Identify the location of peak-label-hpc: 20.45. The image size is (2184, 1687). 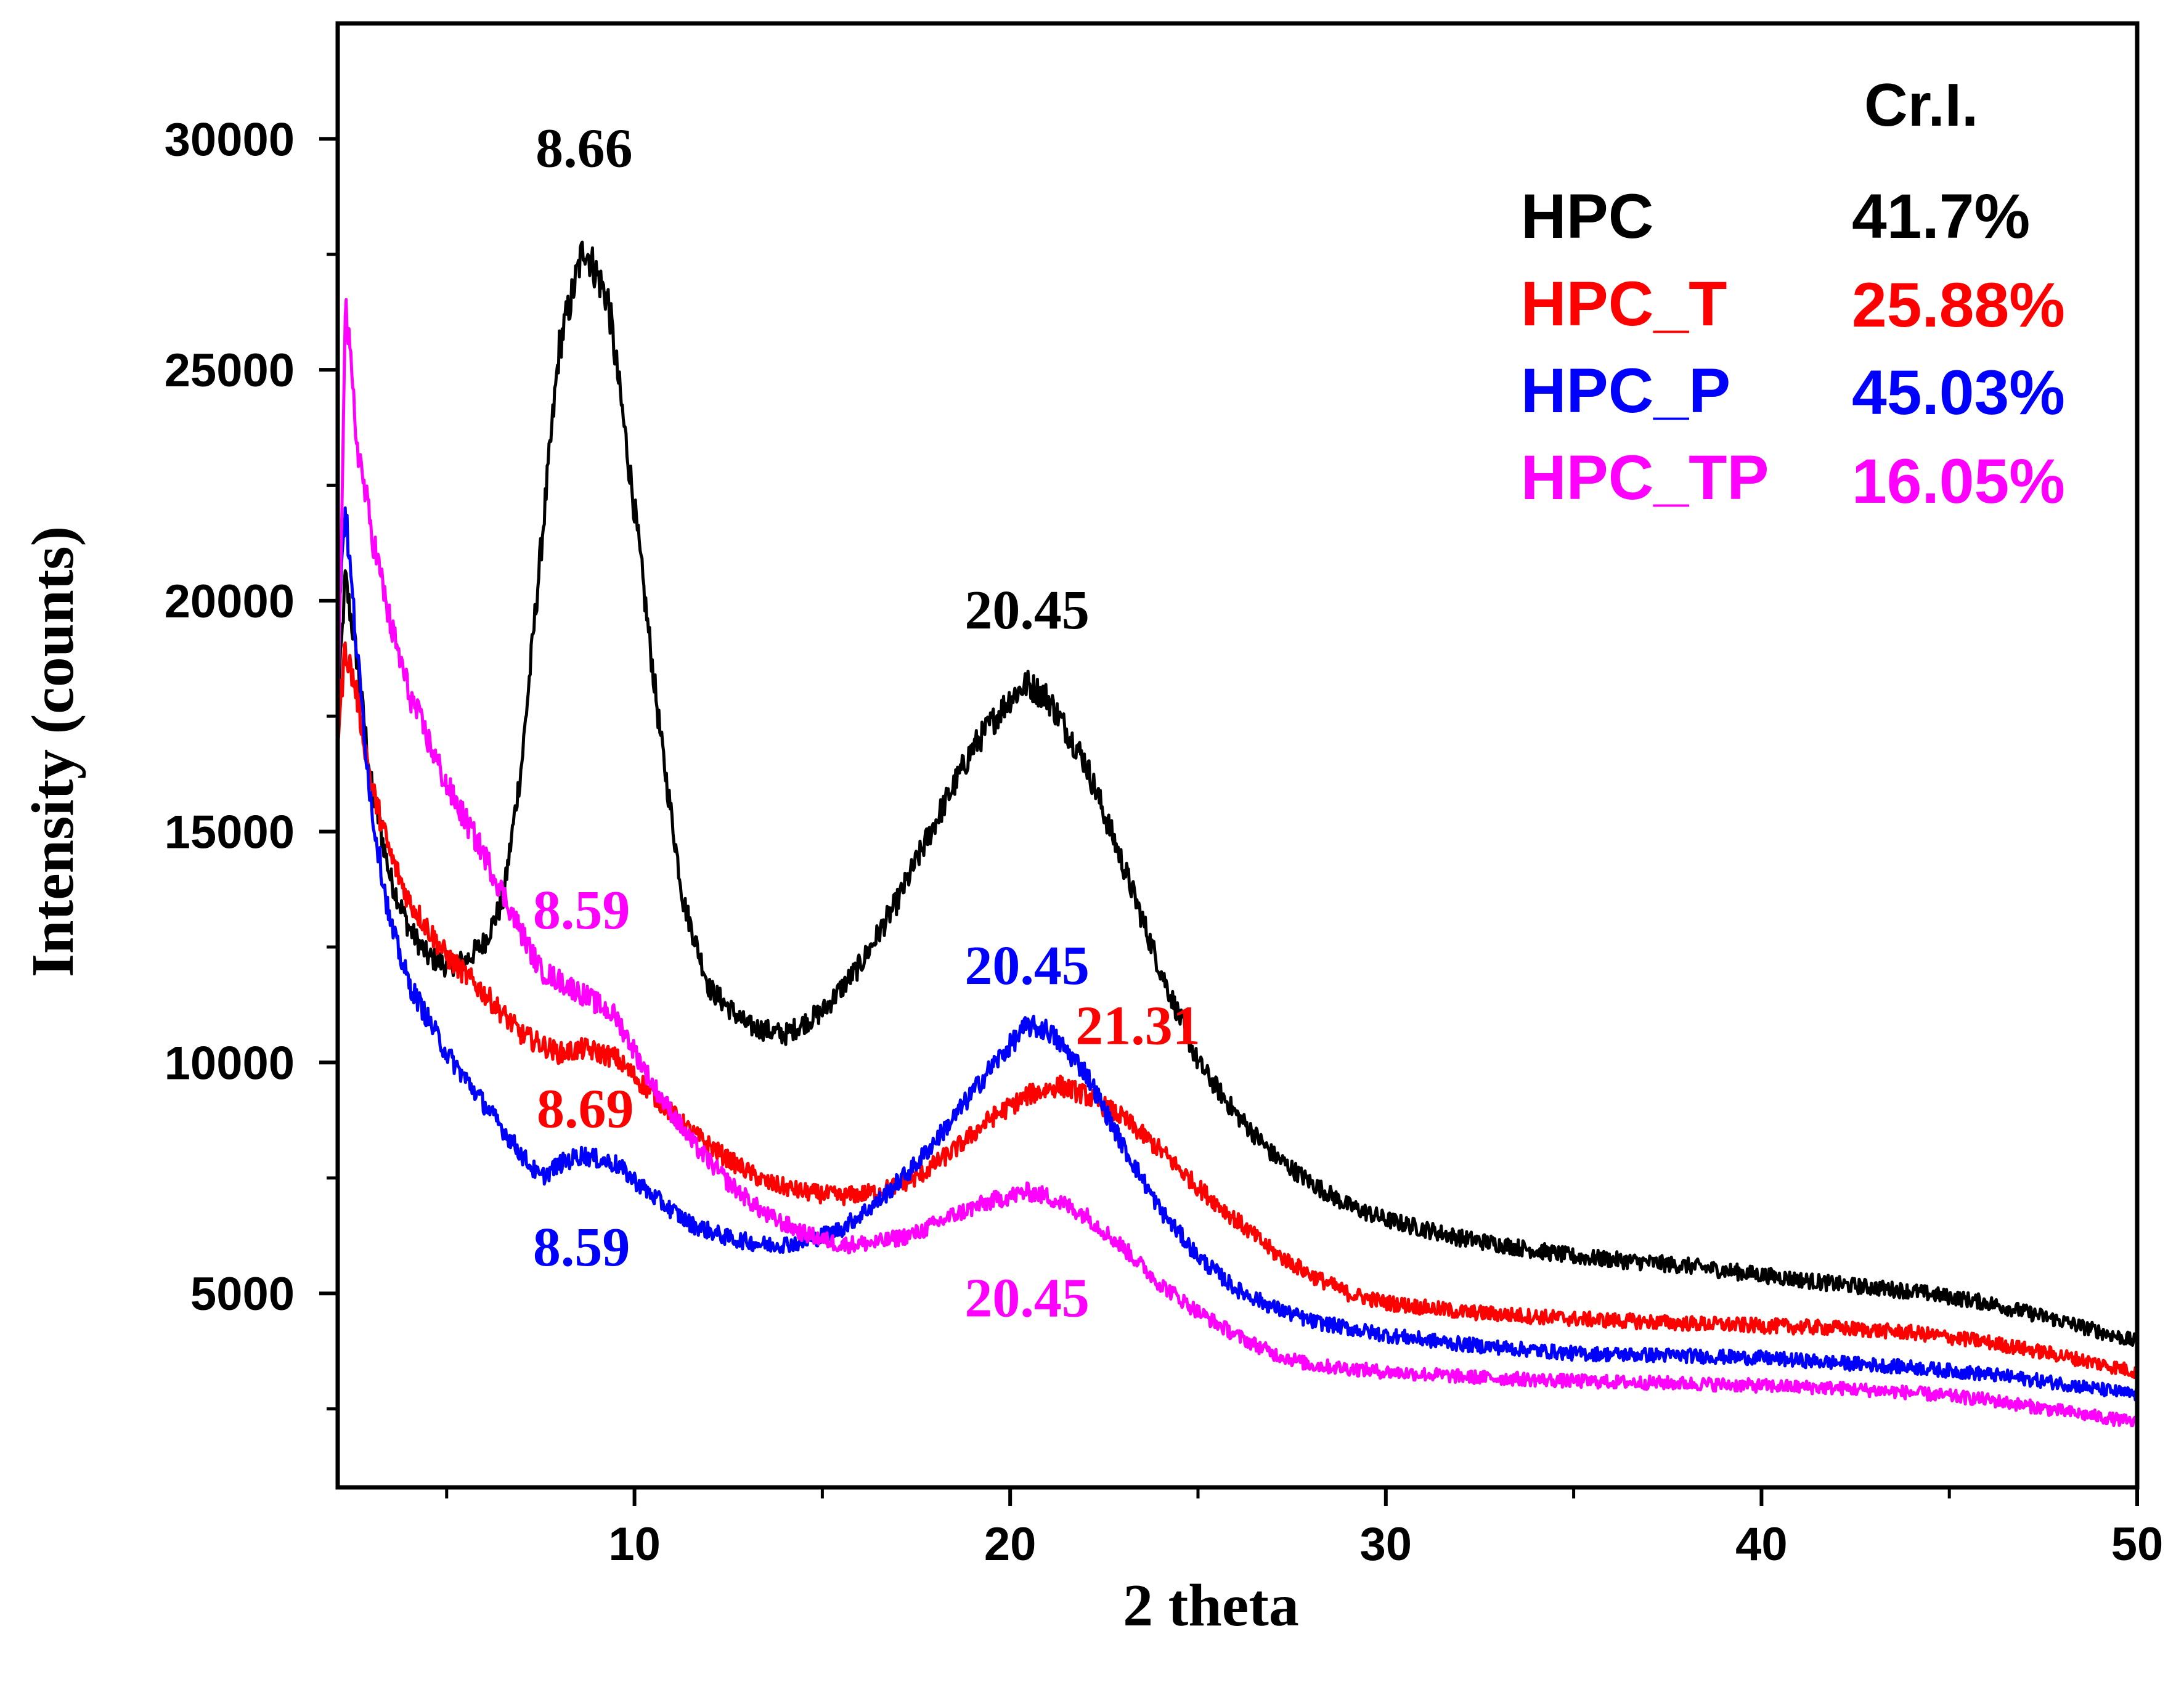
(1027, 610).